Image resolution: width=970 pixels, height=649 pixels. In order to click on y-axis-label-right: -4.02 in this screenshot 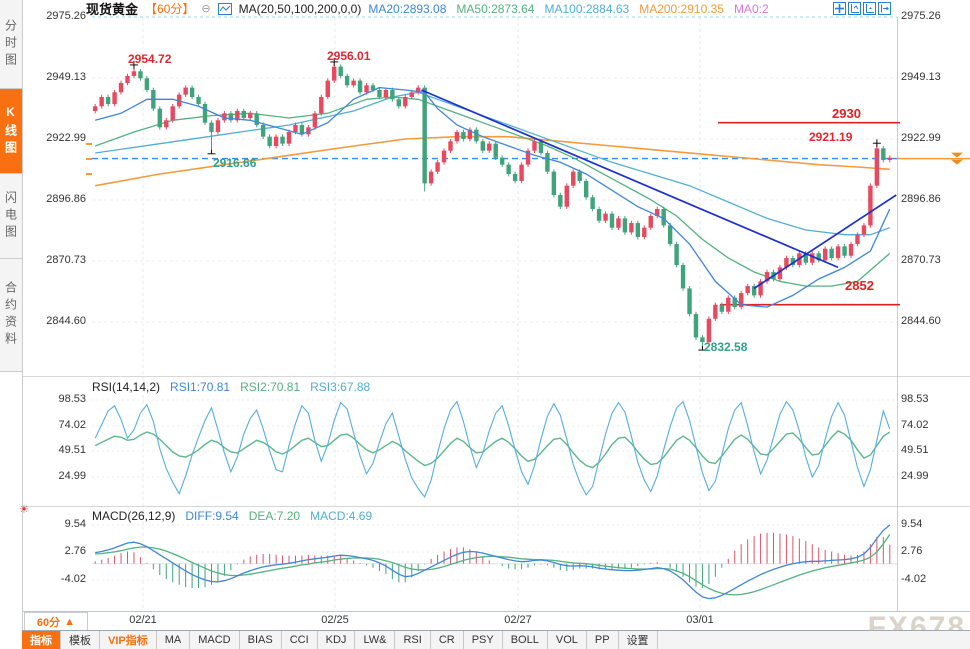, I will do `click(914, 579)`.